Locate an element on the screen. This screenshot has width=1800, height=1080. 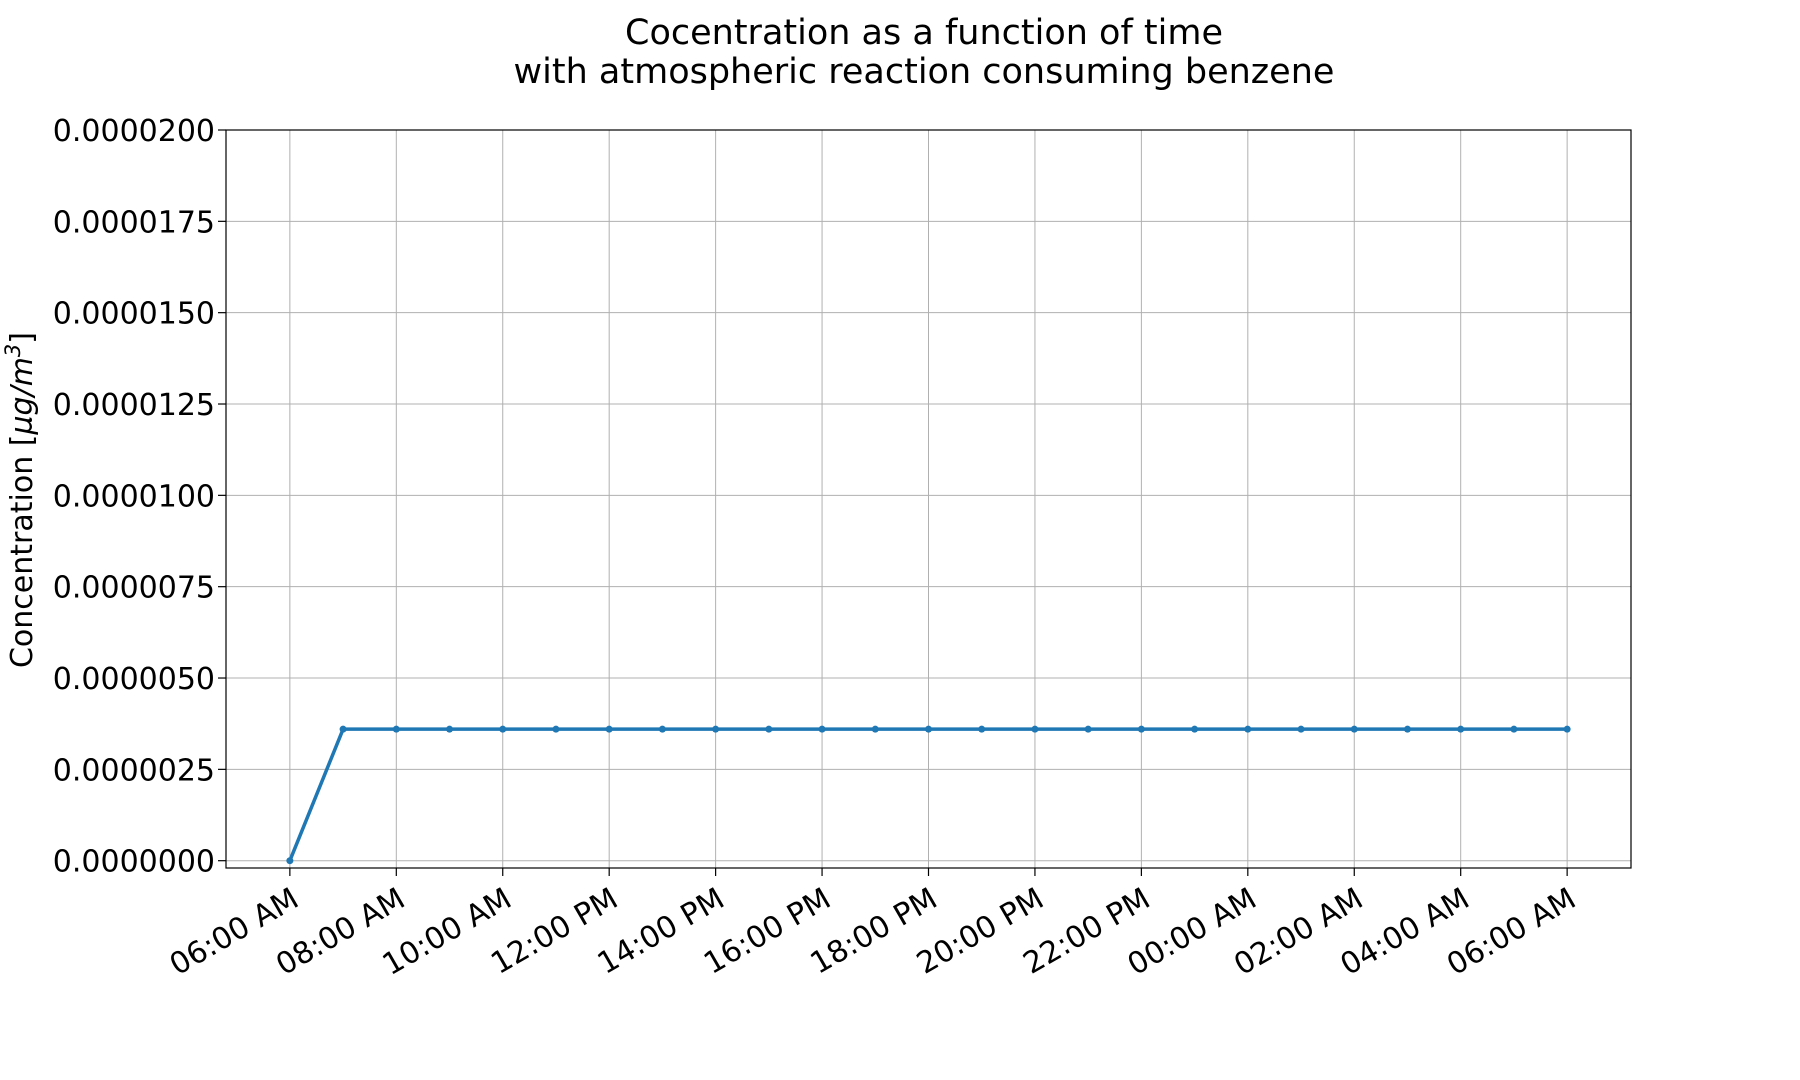
y-axis-label-suffix: ] is located at coordinates (22, 338).